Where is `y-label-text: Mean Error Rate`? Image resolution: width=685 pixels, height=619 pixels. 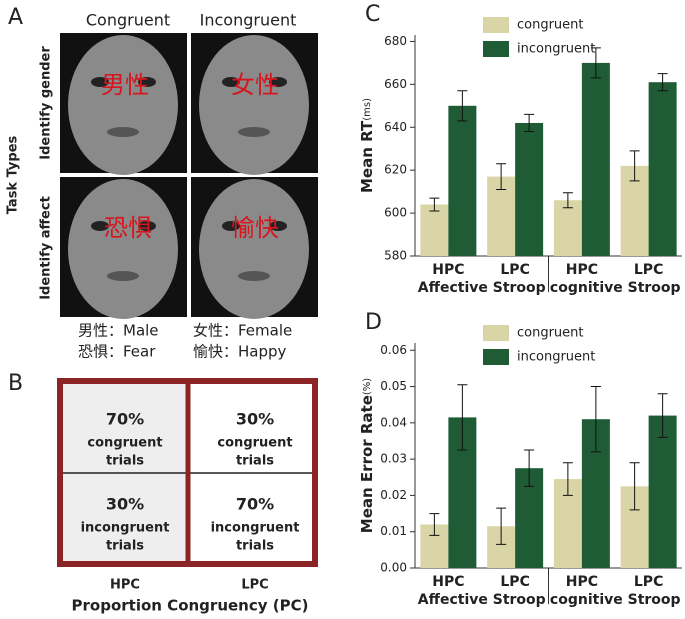 y-label-text: Mean Error Rate is located at coordinates (367, 464).